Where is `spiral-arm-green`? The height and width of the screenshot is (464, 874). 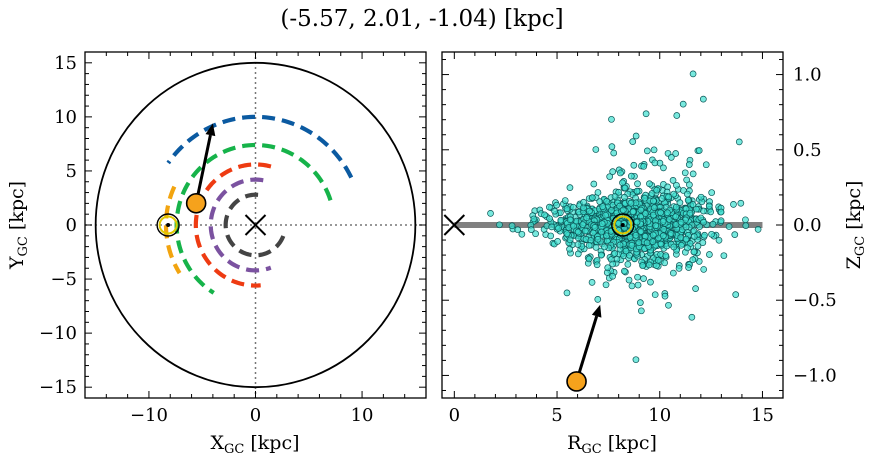 spiral-arm-green is located at coordinates (253, 218).